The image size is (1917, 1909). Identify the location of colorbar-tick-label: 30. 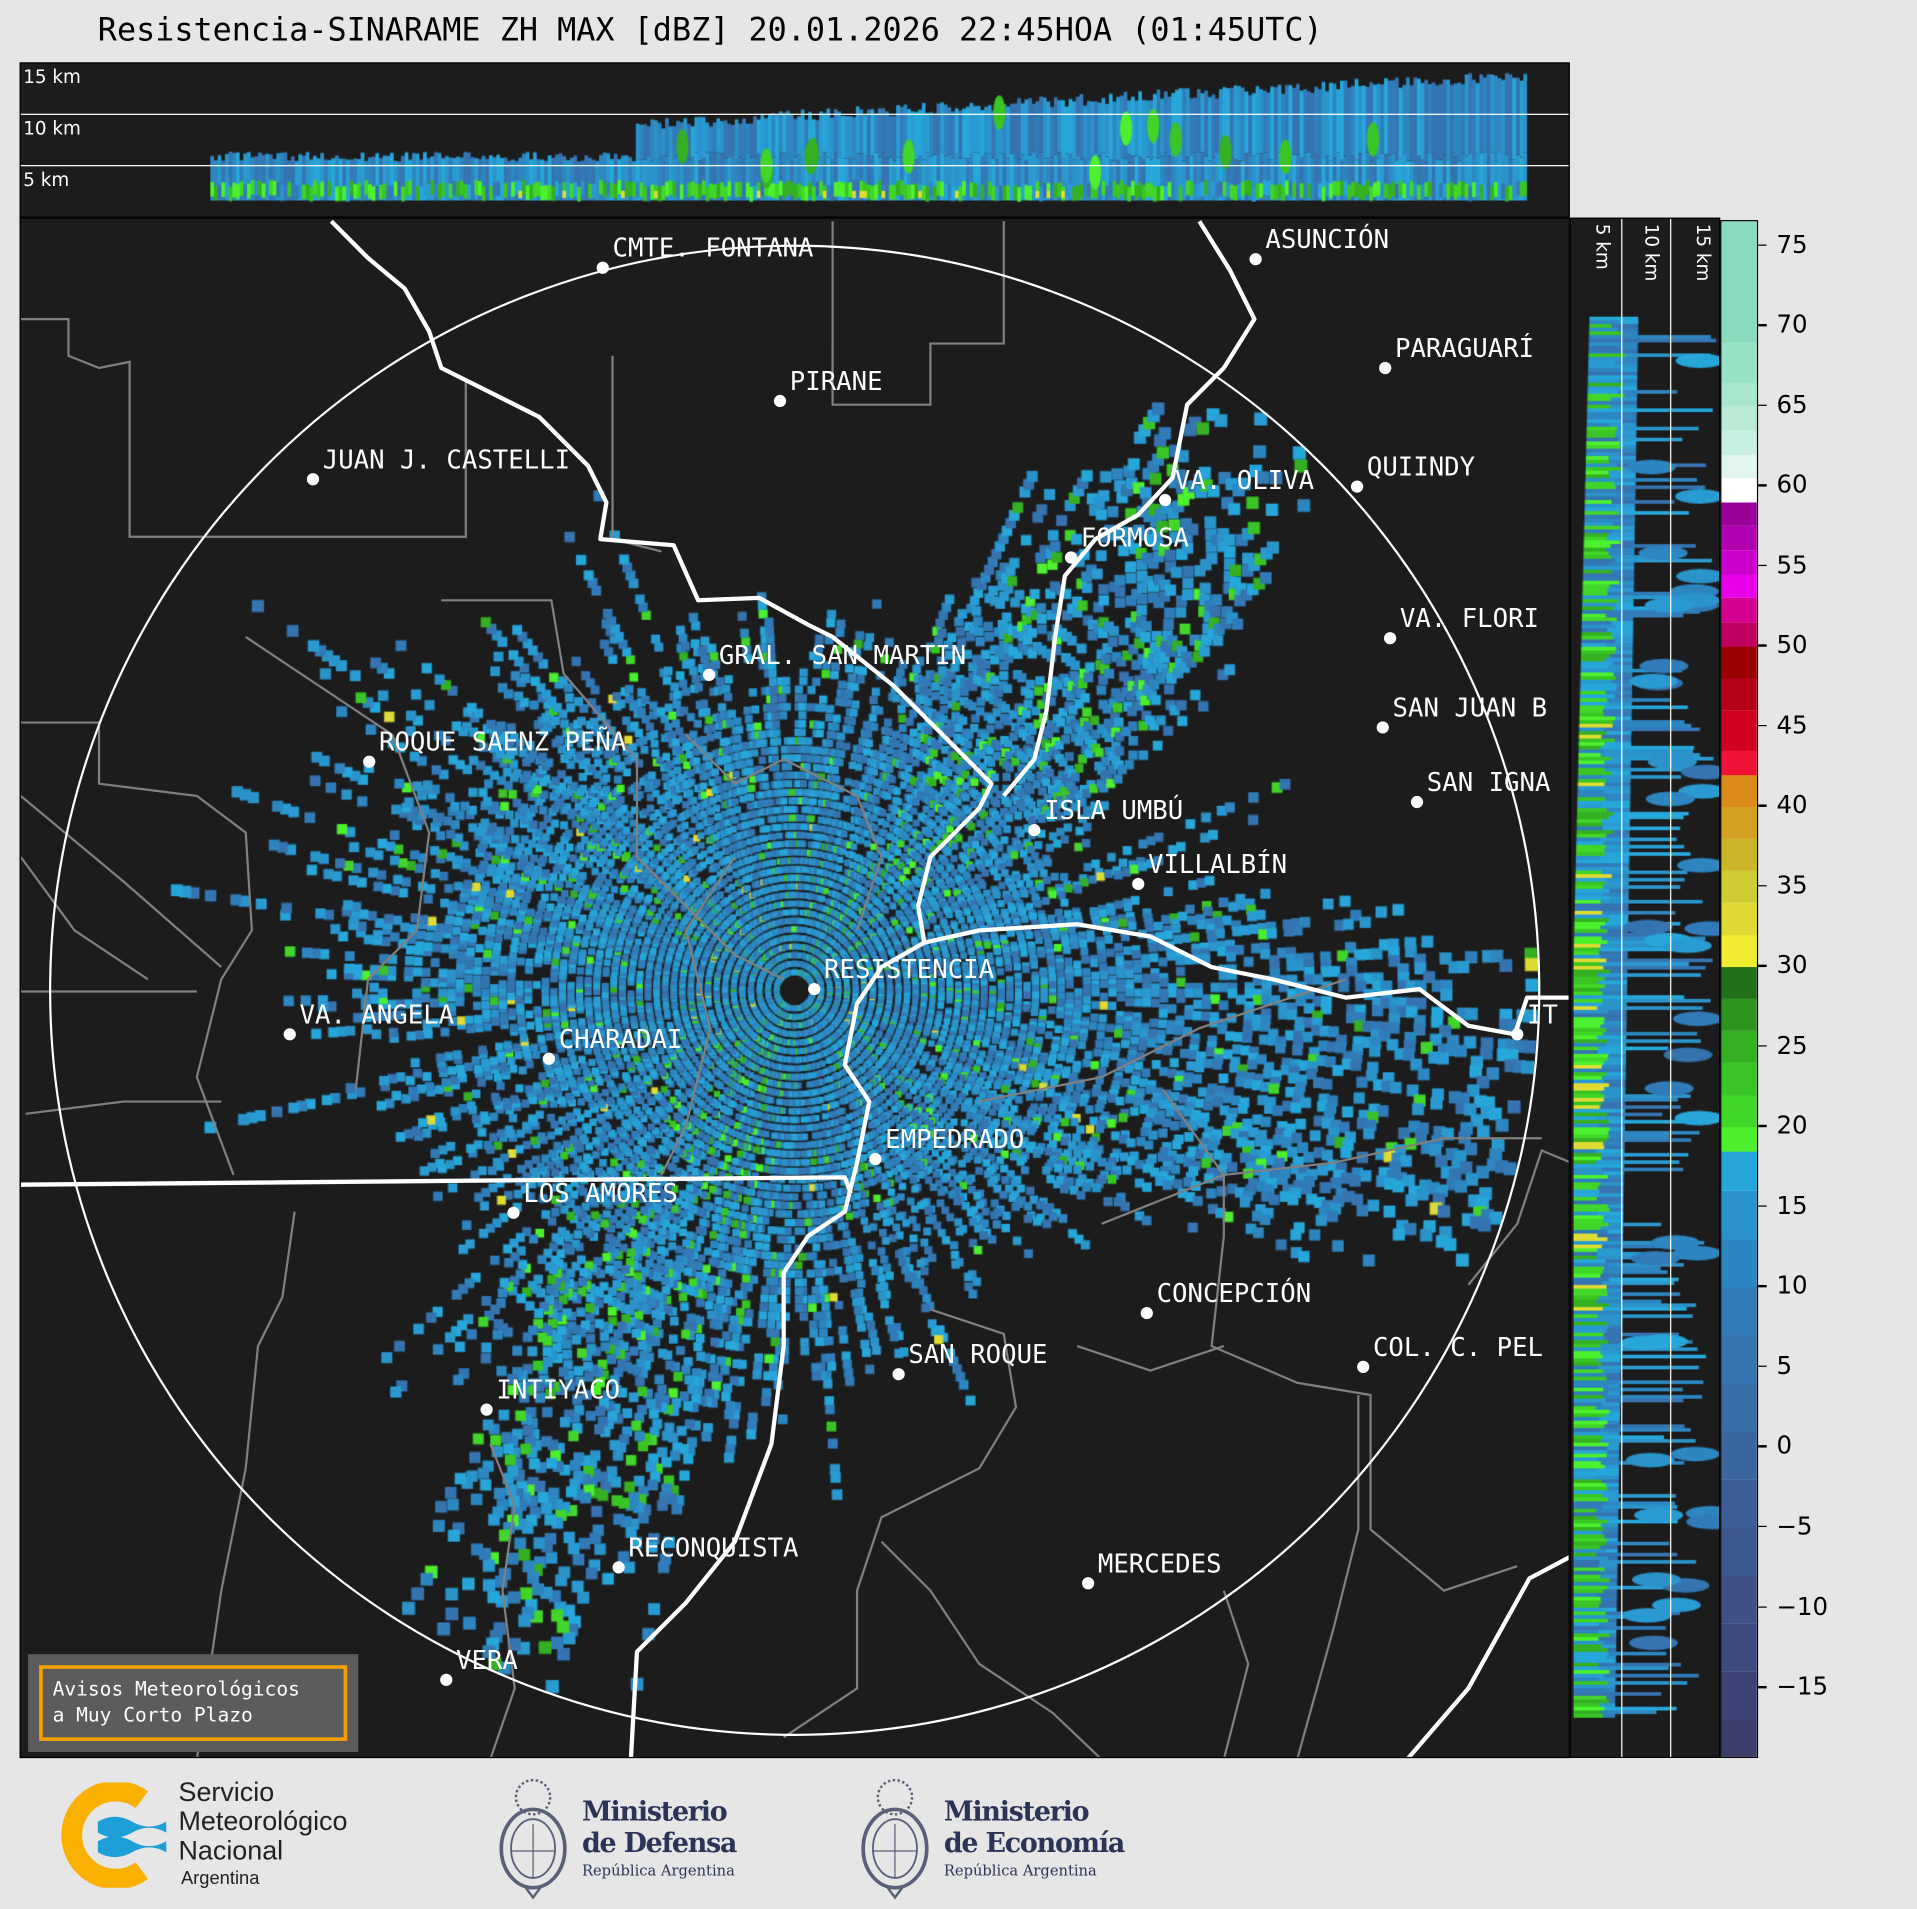
(1792, 965).